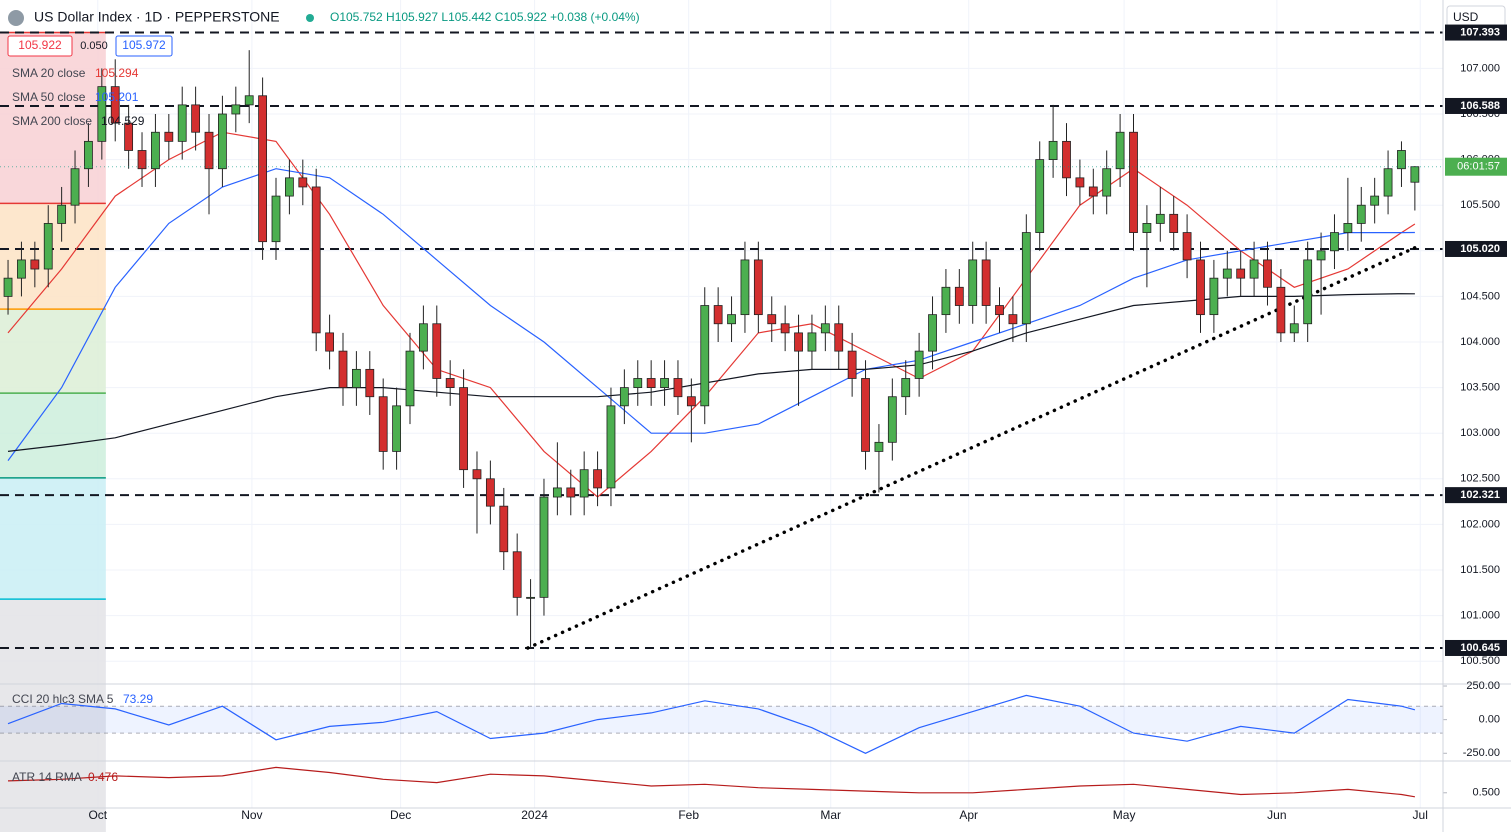 The width and height of the screenshot is (1511, 832). I want to click on legend-value: 104.529, so click(123, 121).